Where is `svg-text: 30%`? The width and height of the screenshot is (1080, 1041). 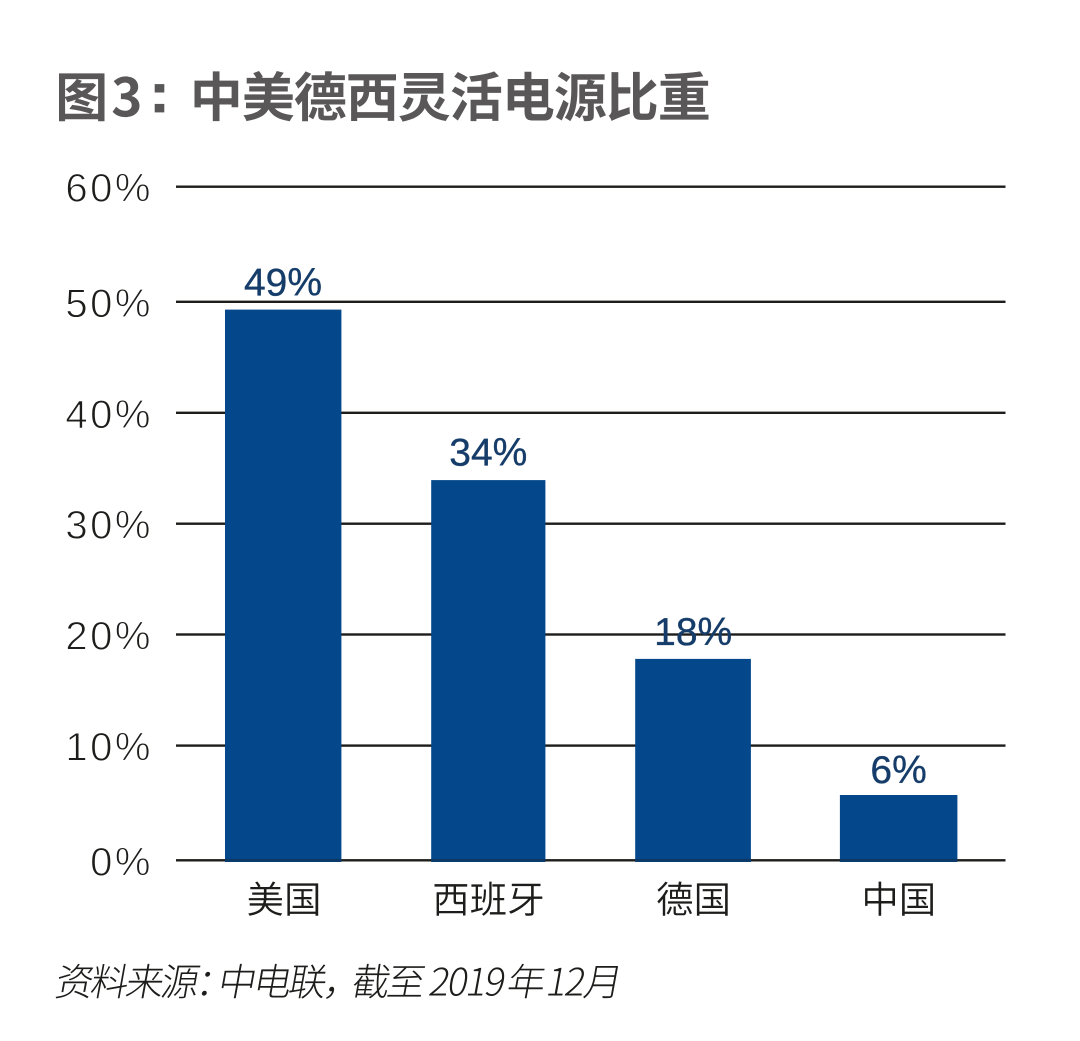 svg-text: 30% is located at coordinates (109, 526).